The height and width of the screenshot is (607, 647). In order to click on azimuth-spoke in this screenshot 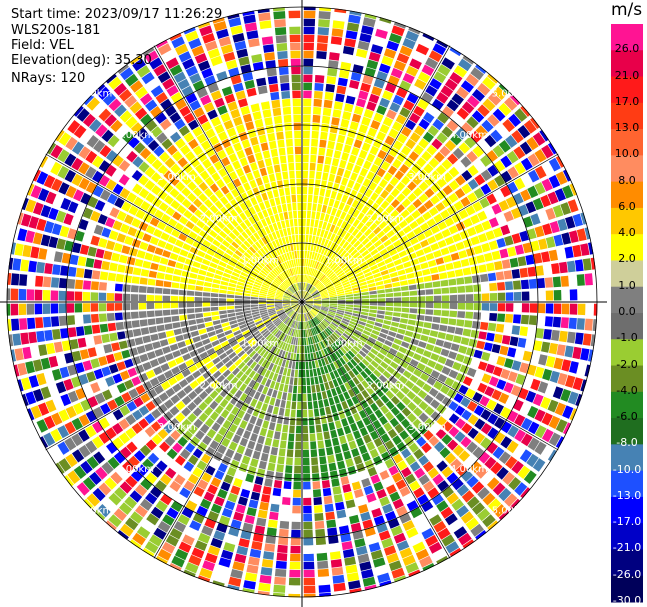, I will do `click(174, 228)`.